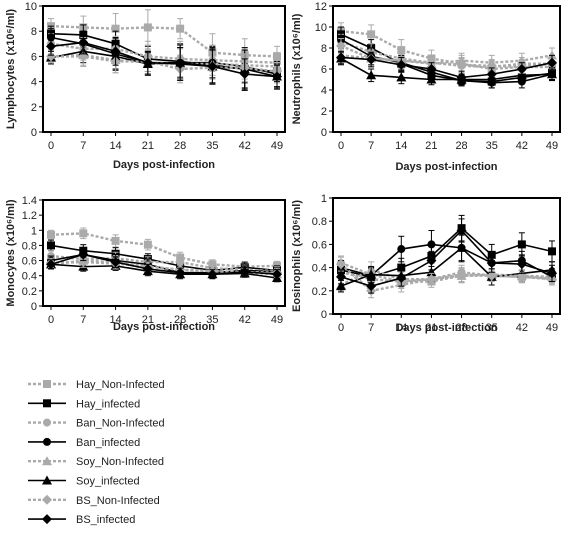 This screenshot has height=535, width=567. Describe the element at coordinates (29, 201) in the screenshot. I see `y-tick-label: 1.4` at that location.